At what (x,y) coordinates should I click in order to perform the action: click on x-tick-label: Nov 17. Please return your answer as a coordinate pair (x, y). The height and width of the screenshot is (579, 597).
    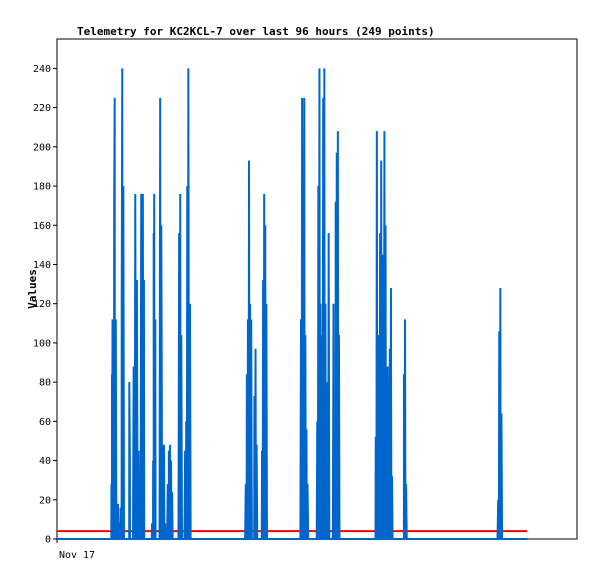
    Looking at the image, I should click on (77, 555).